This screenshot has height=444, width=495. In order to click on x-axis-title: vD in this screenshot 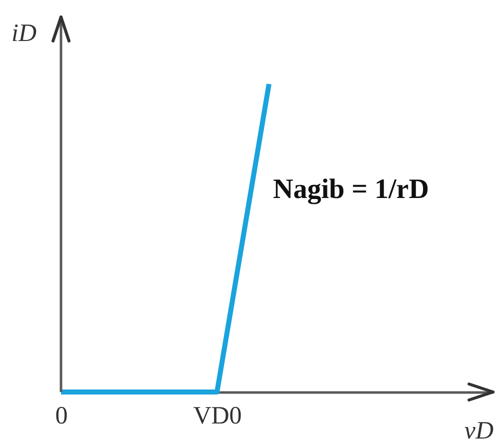, I will do `click(479, 431)`.